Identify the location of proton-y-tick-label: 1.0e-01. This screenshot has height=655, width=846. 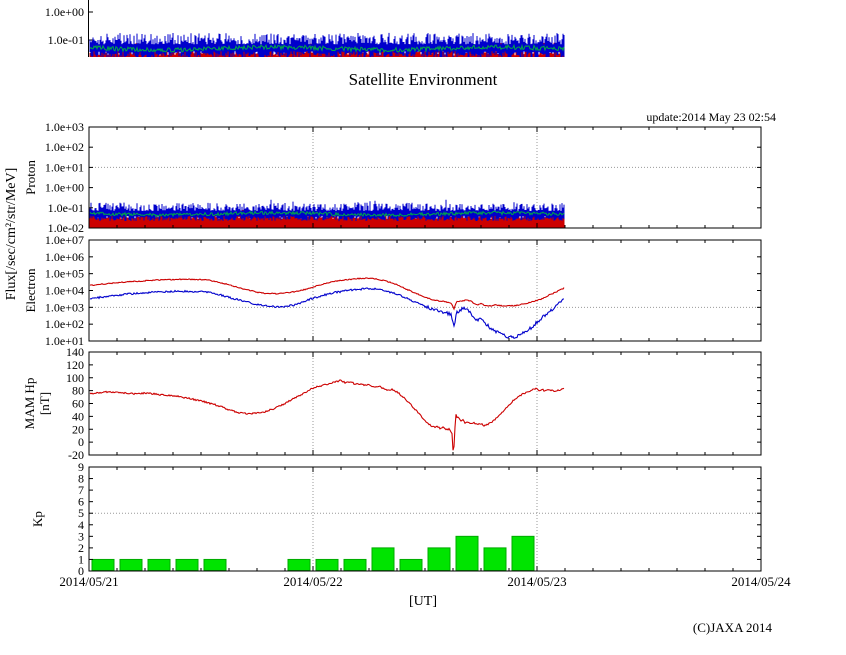
(66, 208).